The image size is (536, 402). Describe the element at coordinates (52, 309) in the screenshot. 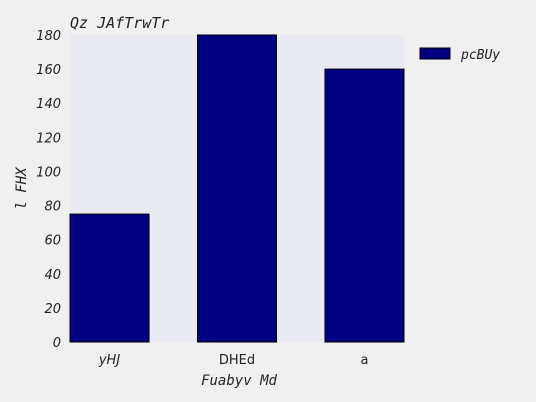

I see `y-tick-label: 20` at that location.